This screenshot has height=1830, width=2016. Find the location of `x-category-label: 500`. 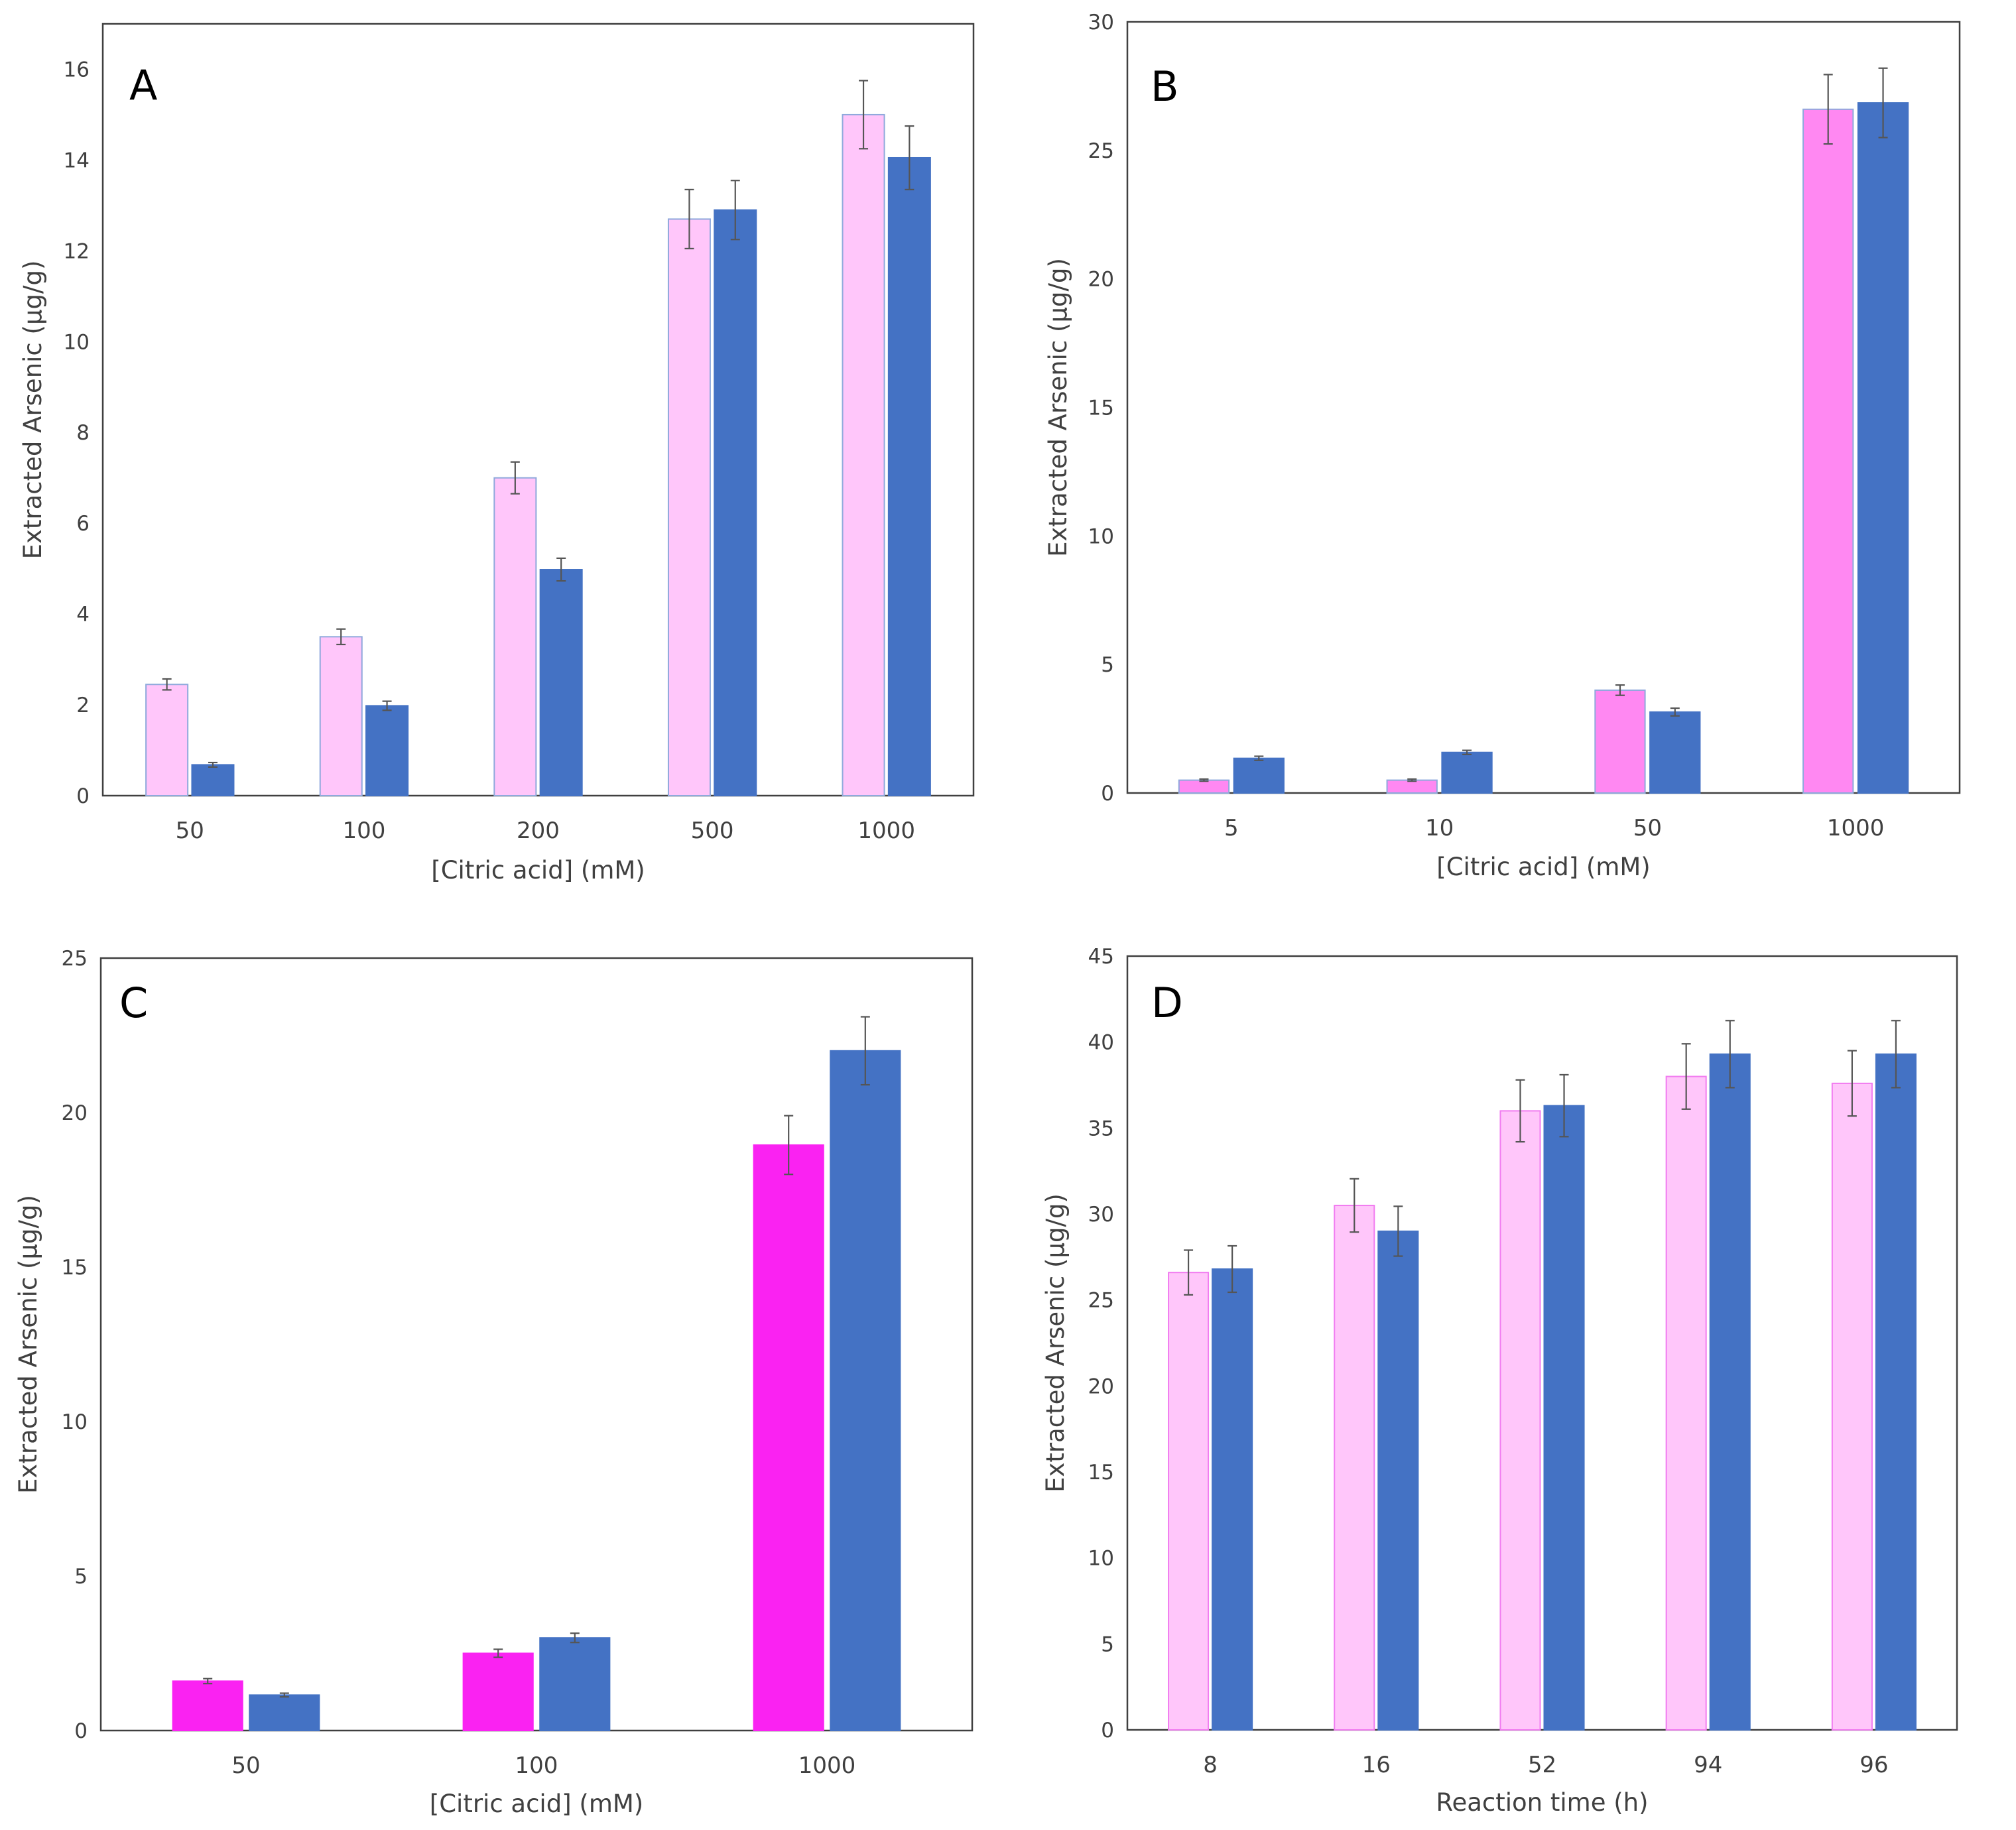

x-category-label: 500 is located at coordinates (712, 831).